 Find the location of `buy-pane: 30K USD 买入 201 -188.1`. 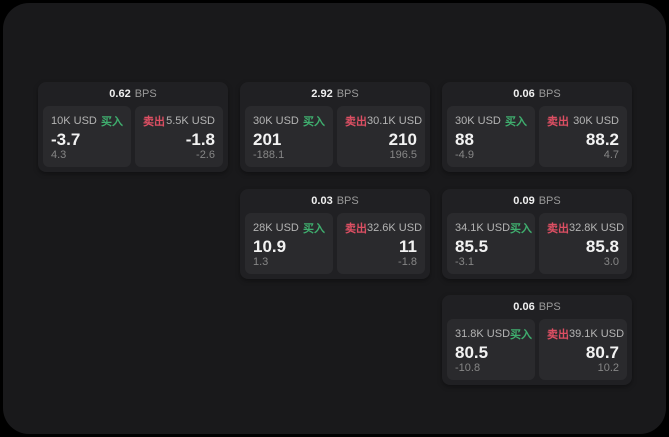

buy-pane: 30K USD 买入 201 -188.1 is located at coordinates (289, 136).